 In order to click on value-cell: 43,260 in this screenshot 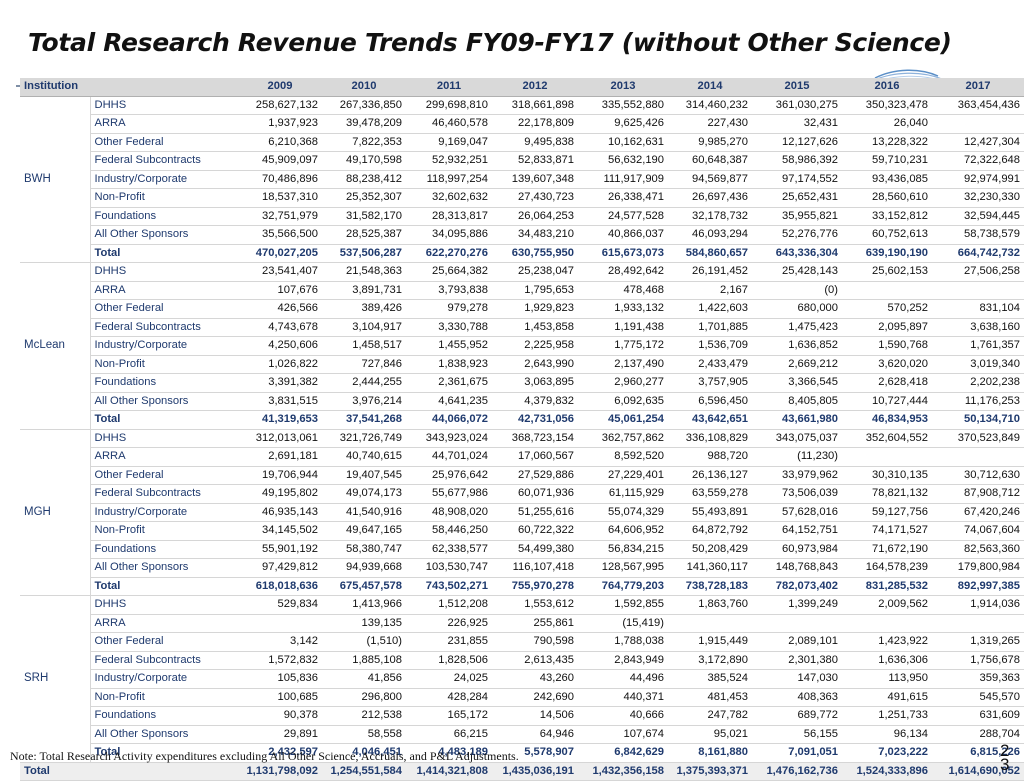, I will do `click(535, 679)`.